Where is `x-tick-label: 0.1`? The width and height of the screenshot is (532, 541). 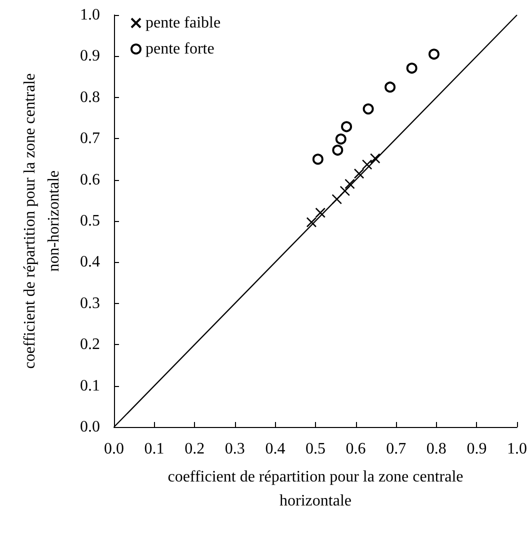 x-tick-label: 0.1 is located at coordinates (154, 449).